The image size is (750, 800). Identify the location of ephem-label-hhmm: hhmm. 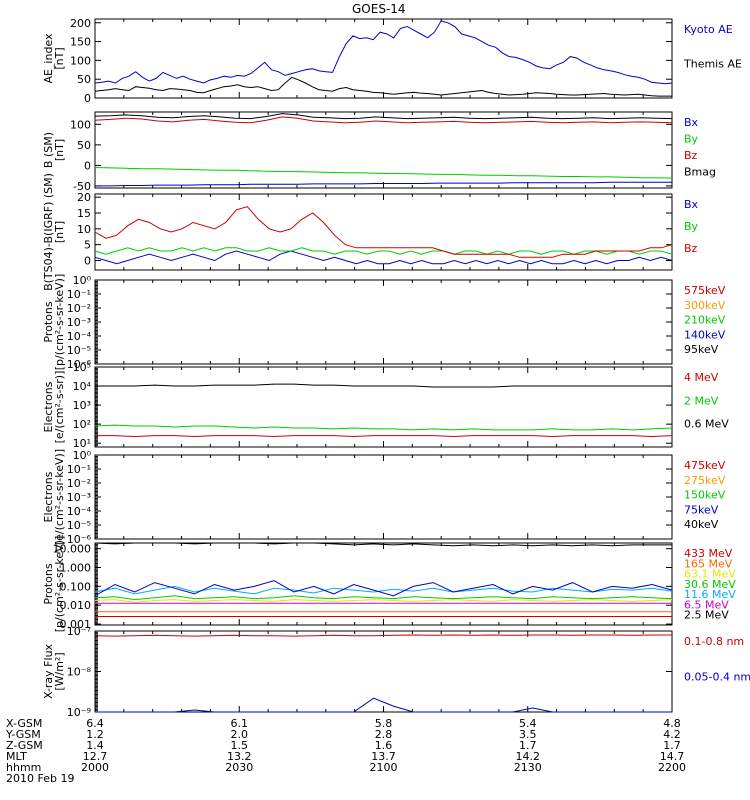
(24, 767).